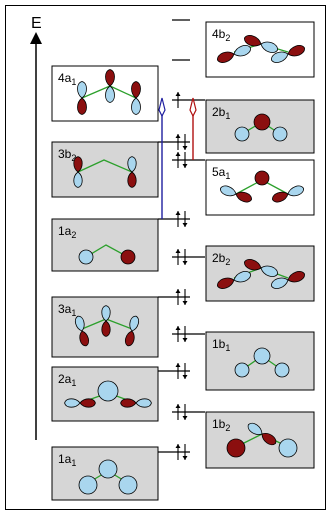  Describe the element at coordinates (86, 257) in the screenshot. I see `orbital-1a2-left` at that location.